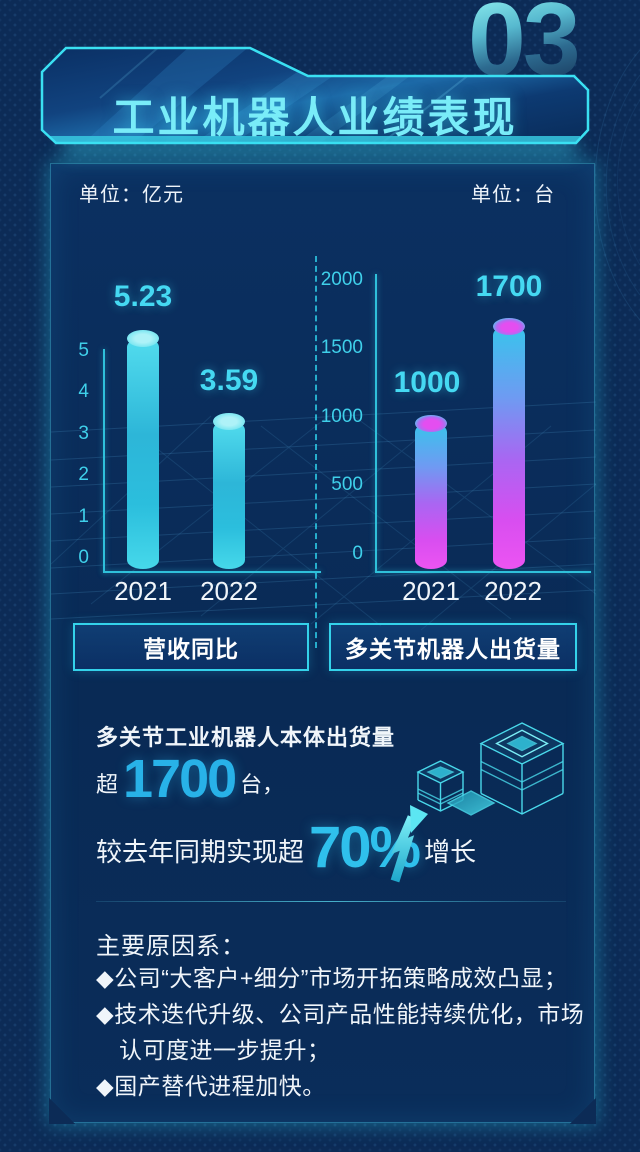 This screenshot has width=640, height=1152. Describe the element at coordinates (83, 516) in the screenshot. I see `y-tick: 1` at that location.